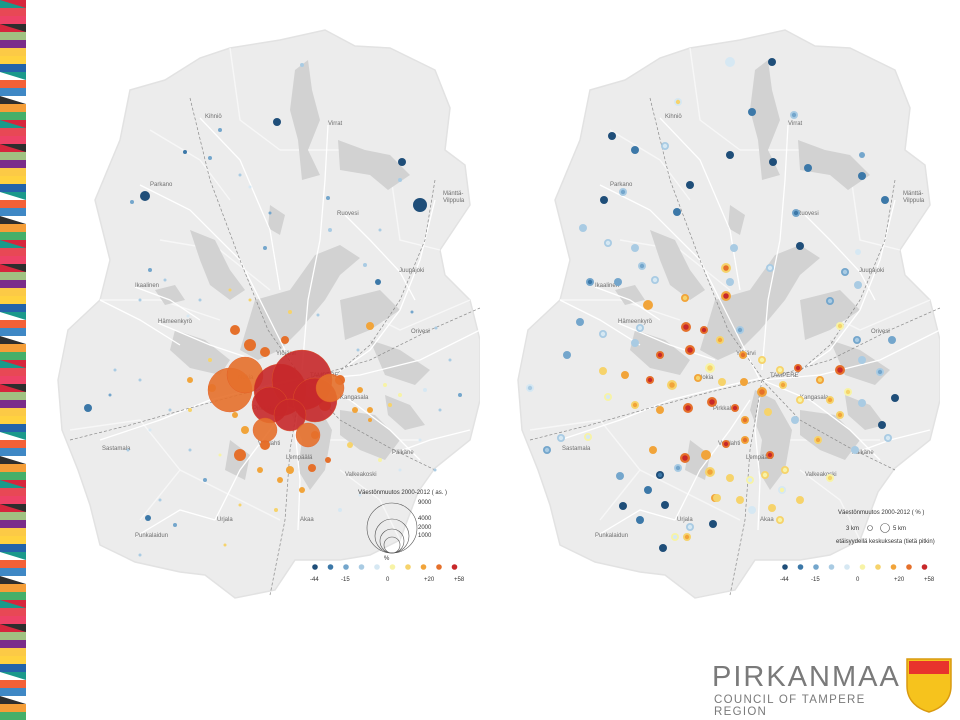 The height and width of the screenshot is (720, 960). What do you see at coordinates (335, 124) in the screenshot?
I see `place-label: Virrat` at bounding box center [335, 124].